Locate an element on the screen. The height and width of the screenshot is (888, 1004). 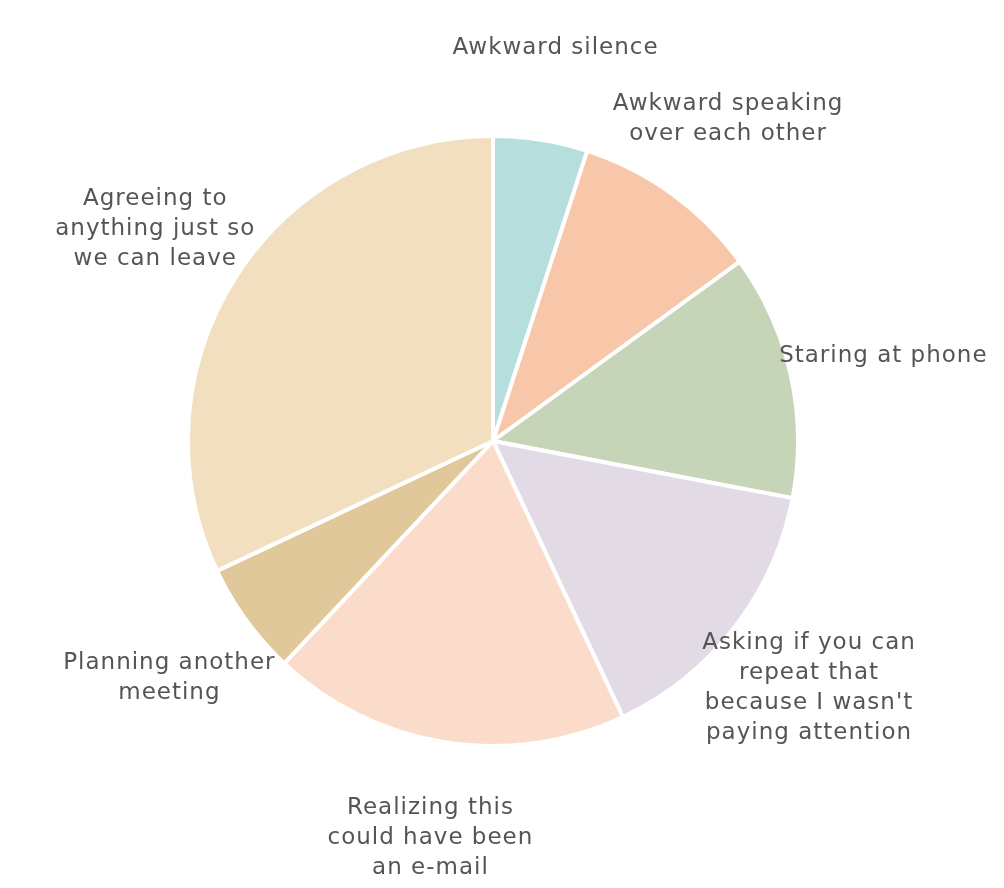
slice-label: Realizing this could have been an e-mail is located at coordinates (430, 836).